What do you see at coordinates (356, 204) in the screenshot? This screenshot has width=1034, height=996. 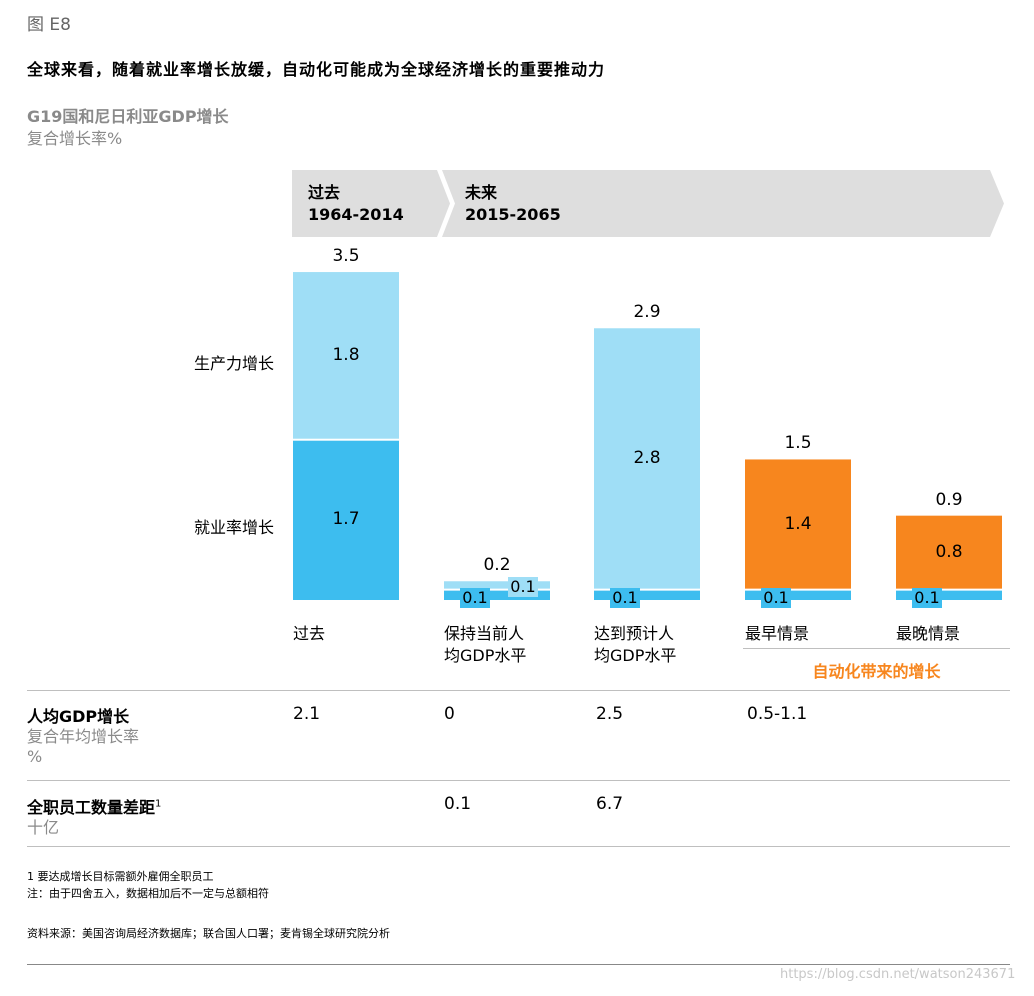 I see `past-period-label: 过去 1964-2014` at bounding box center [356, 204].